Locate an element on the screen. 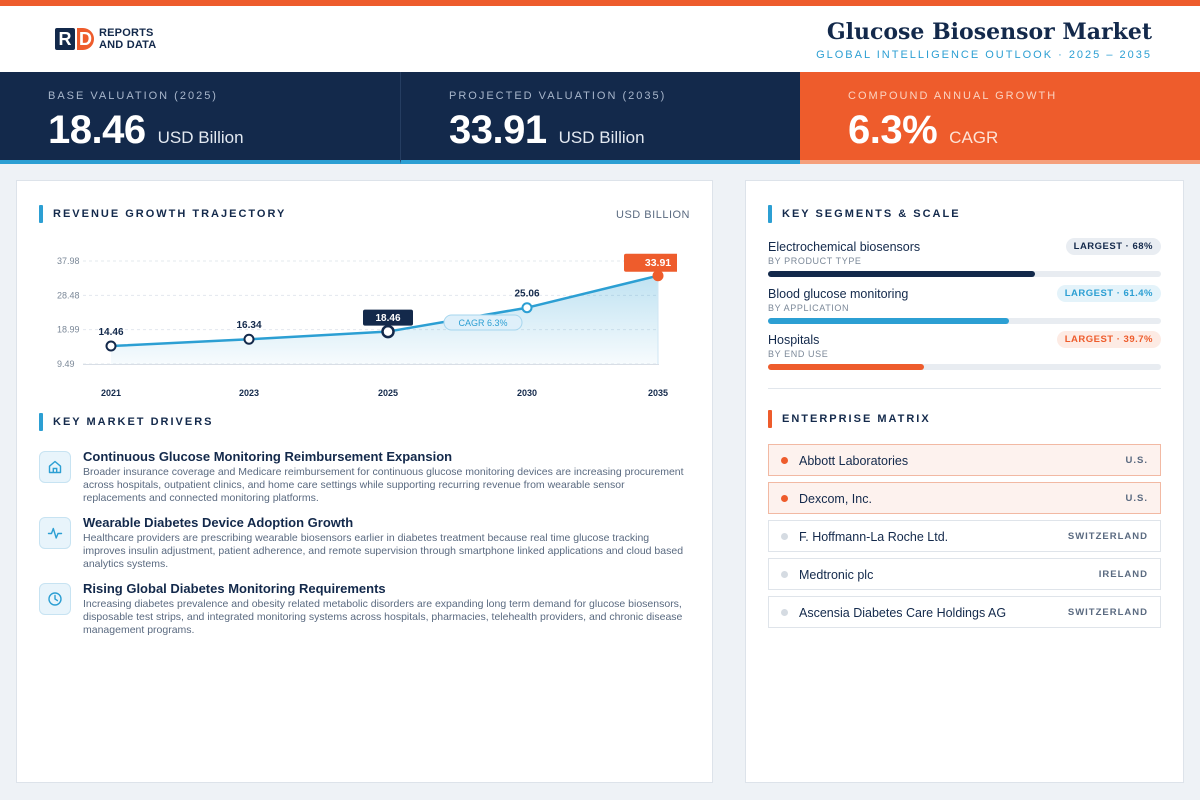 This screenshot has width=1200, height=800. segment-category: BY END USE is located at coordinates (798, 354).